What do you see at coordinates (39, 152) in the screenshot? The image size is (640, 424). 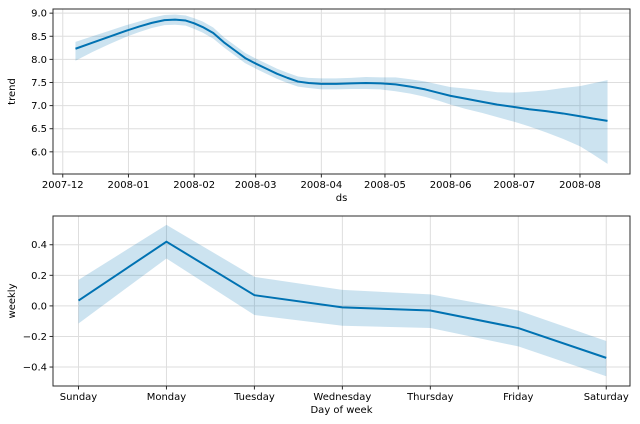 I see `y-tick-label: 6.0` at bounding box center [39, 152].